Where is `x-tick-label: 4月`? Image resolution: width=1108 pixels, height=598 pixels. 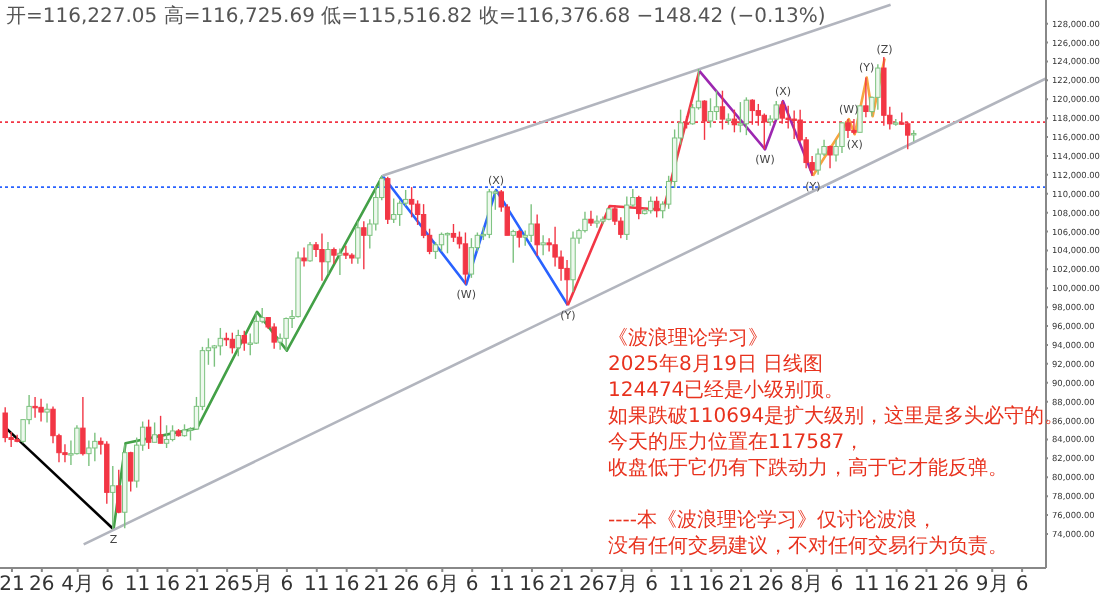
x-tick-label: 4月 is located at coordinates (78, 585).